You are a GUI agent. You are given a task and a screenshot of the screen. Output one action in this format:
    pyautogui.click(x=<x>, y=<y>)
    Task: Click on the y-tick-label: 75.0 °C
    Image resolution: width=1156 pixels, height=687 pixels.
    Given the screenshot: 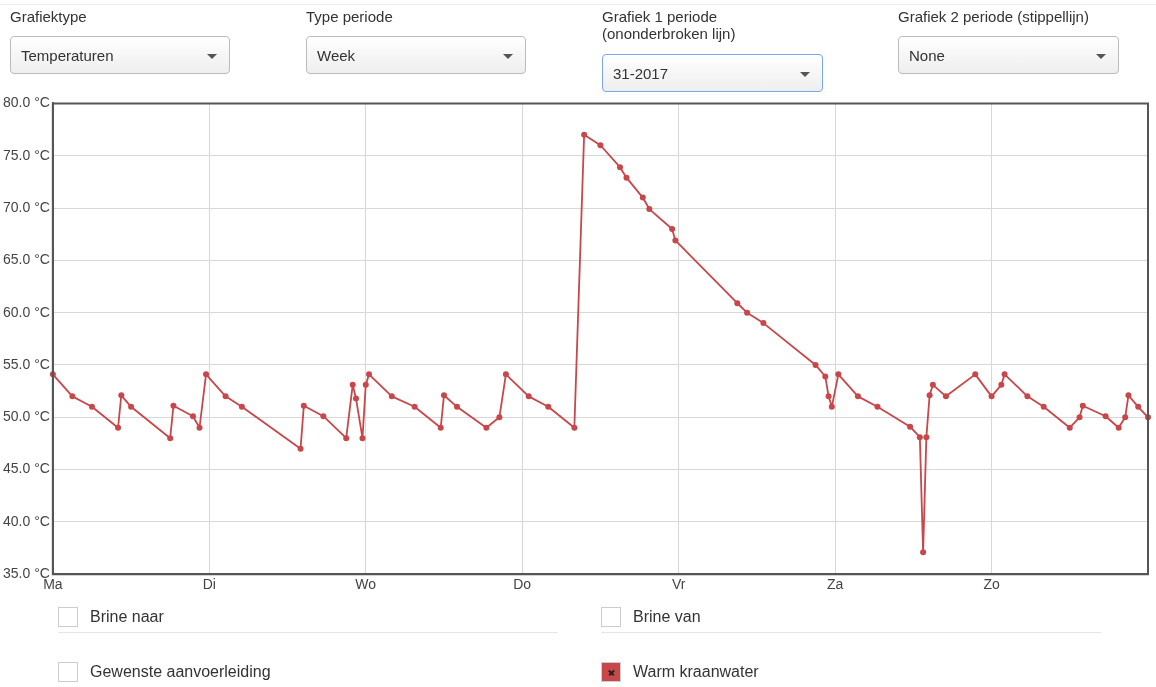 What is the action you would take?
    pyautogui.click(x=26, y=154)
    